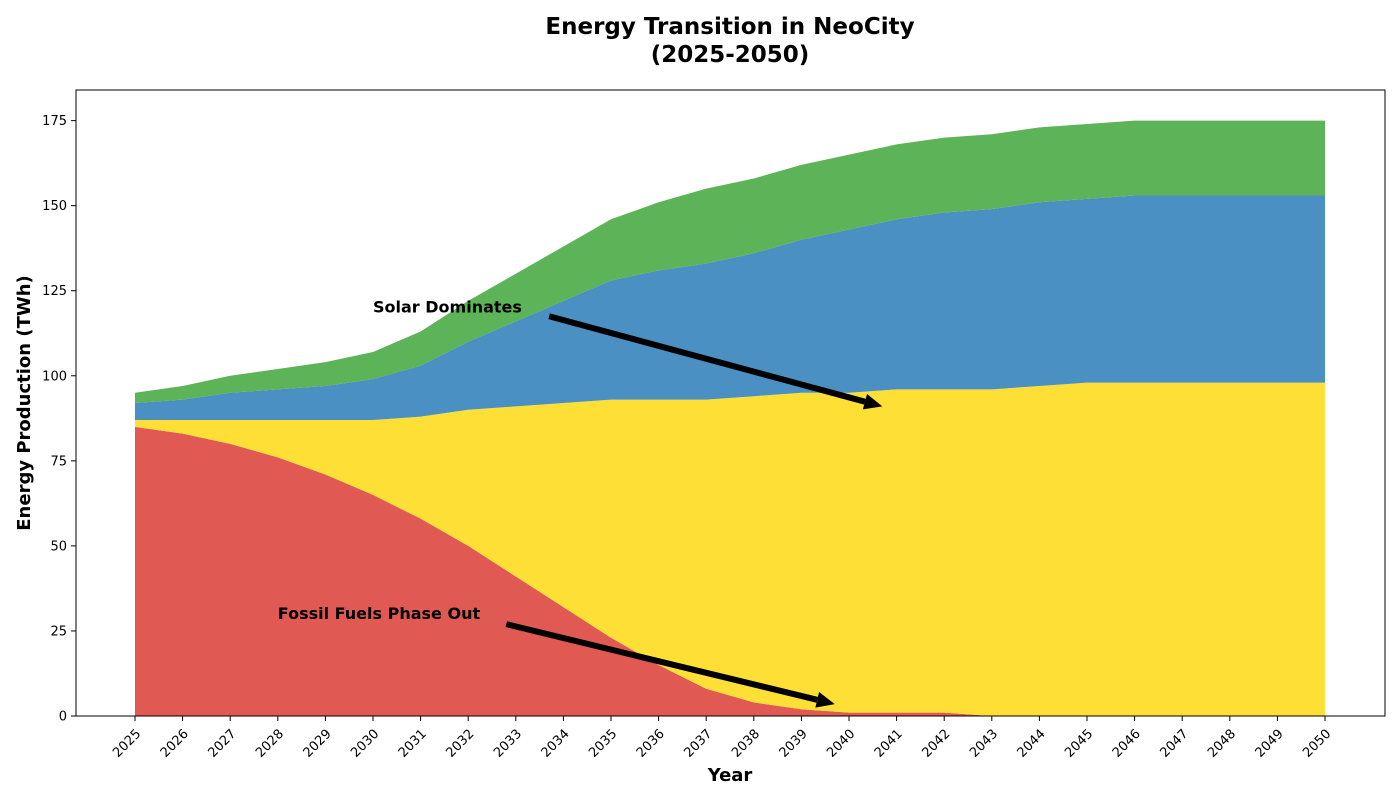 The width and height of the screenshot is (1400, 800). Describe the element at coordinates (1127, 744) in the screenshot. I see `x-tick-label: 2046` at that location.